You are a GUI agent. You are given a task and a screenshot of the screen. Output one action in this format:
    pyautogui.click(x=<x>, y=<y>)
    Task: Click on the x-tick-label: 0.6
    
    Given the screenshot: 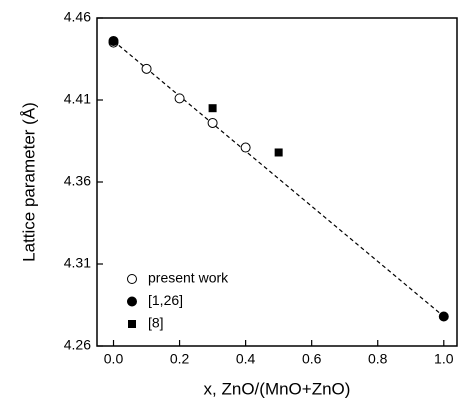 What is the action you would take?
    pyautogui.click(x=312, y=359)
    